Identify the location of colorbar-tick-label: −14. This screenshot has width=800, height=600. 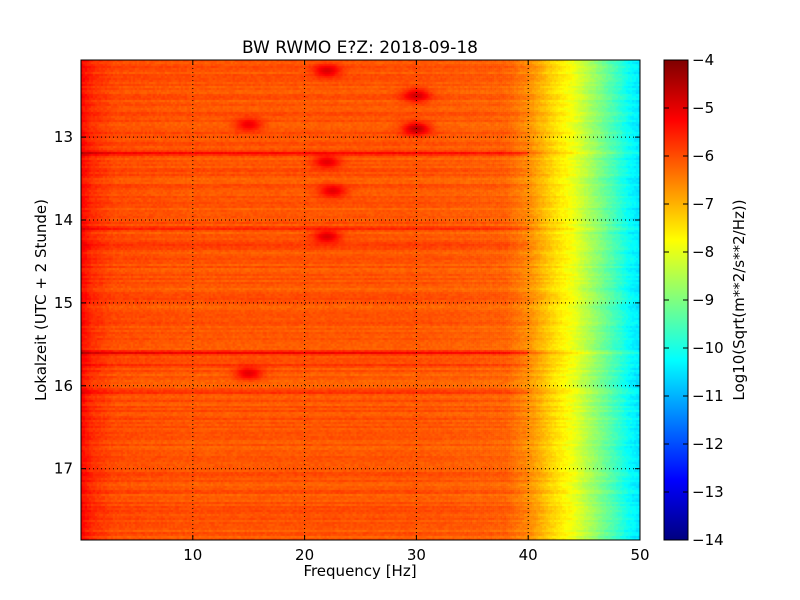
(708, 540).